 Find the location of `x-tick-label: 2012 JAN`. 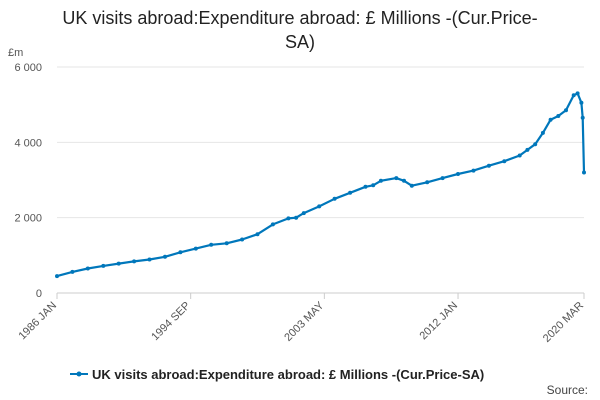

x-tick-label: 2012 JAN is located at coordinates (439, 321).